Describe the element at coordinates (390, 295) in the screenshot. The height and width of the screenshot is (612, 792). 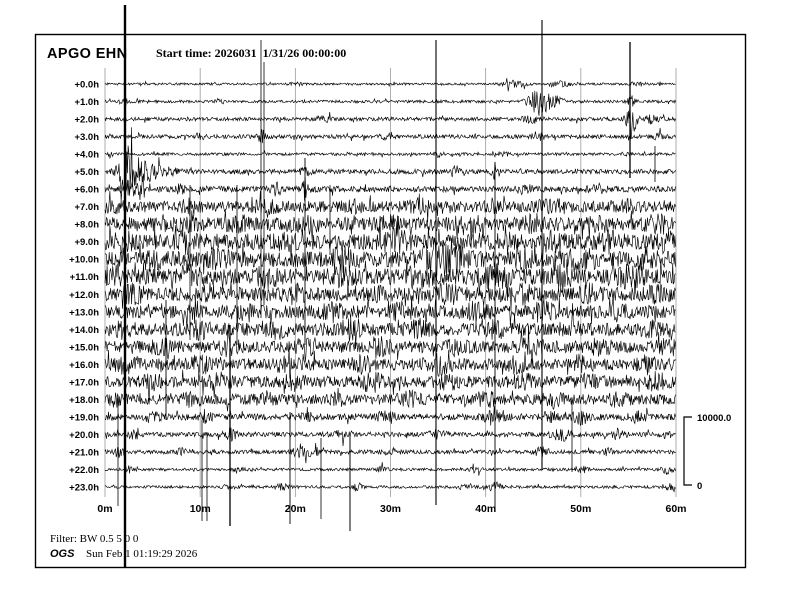
I see `trace-row-+12.0h` at that location.